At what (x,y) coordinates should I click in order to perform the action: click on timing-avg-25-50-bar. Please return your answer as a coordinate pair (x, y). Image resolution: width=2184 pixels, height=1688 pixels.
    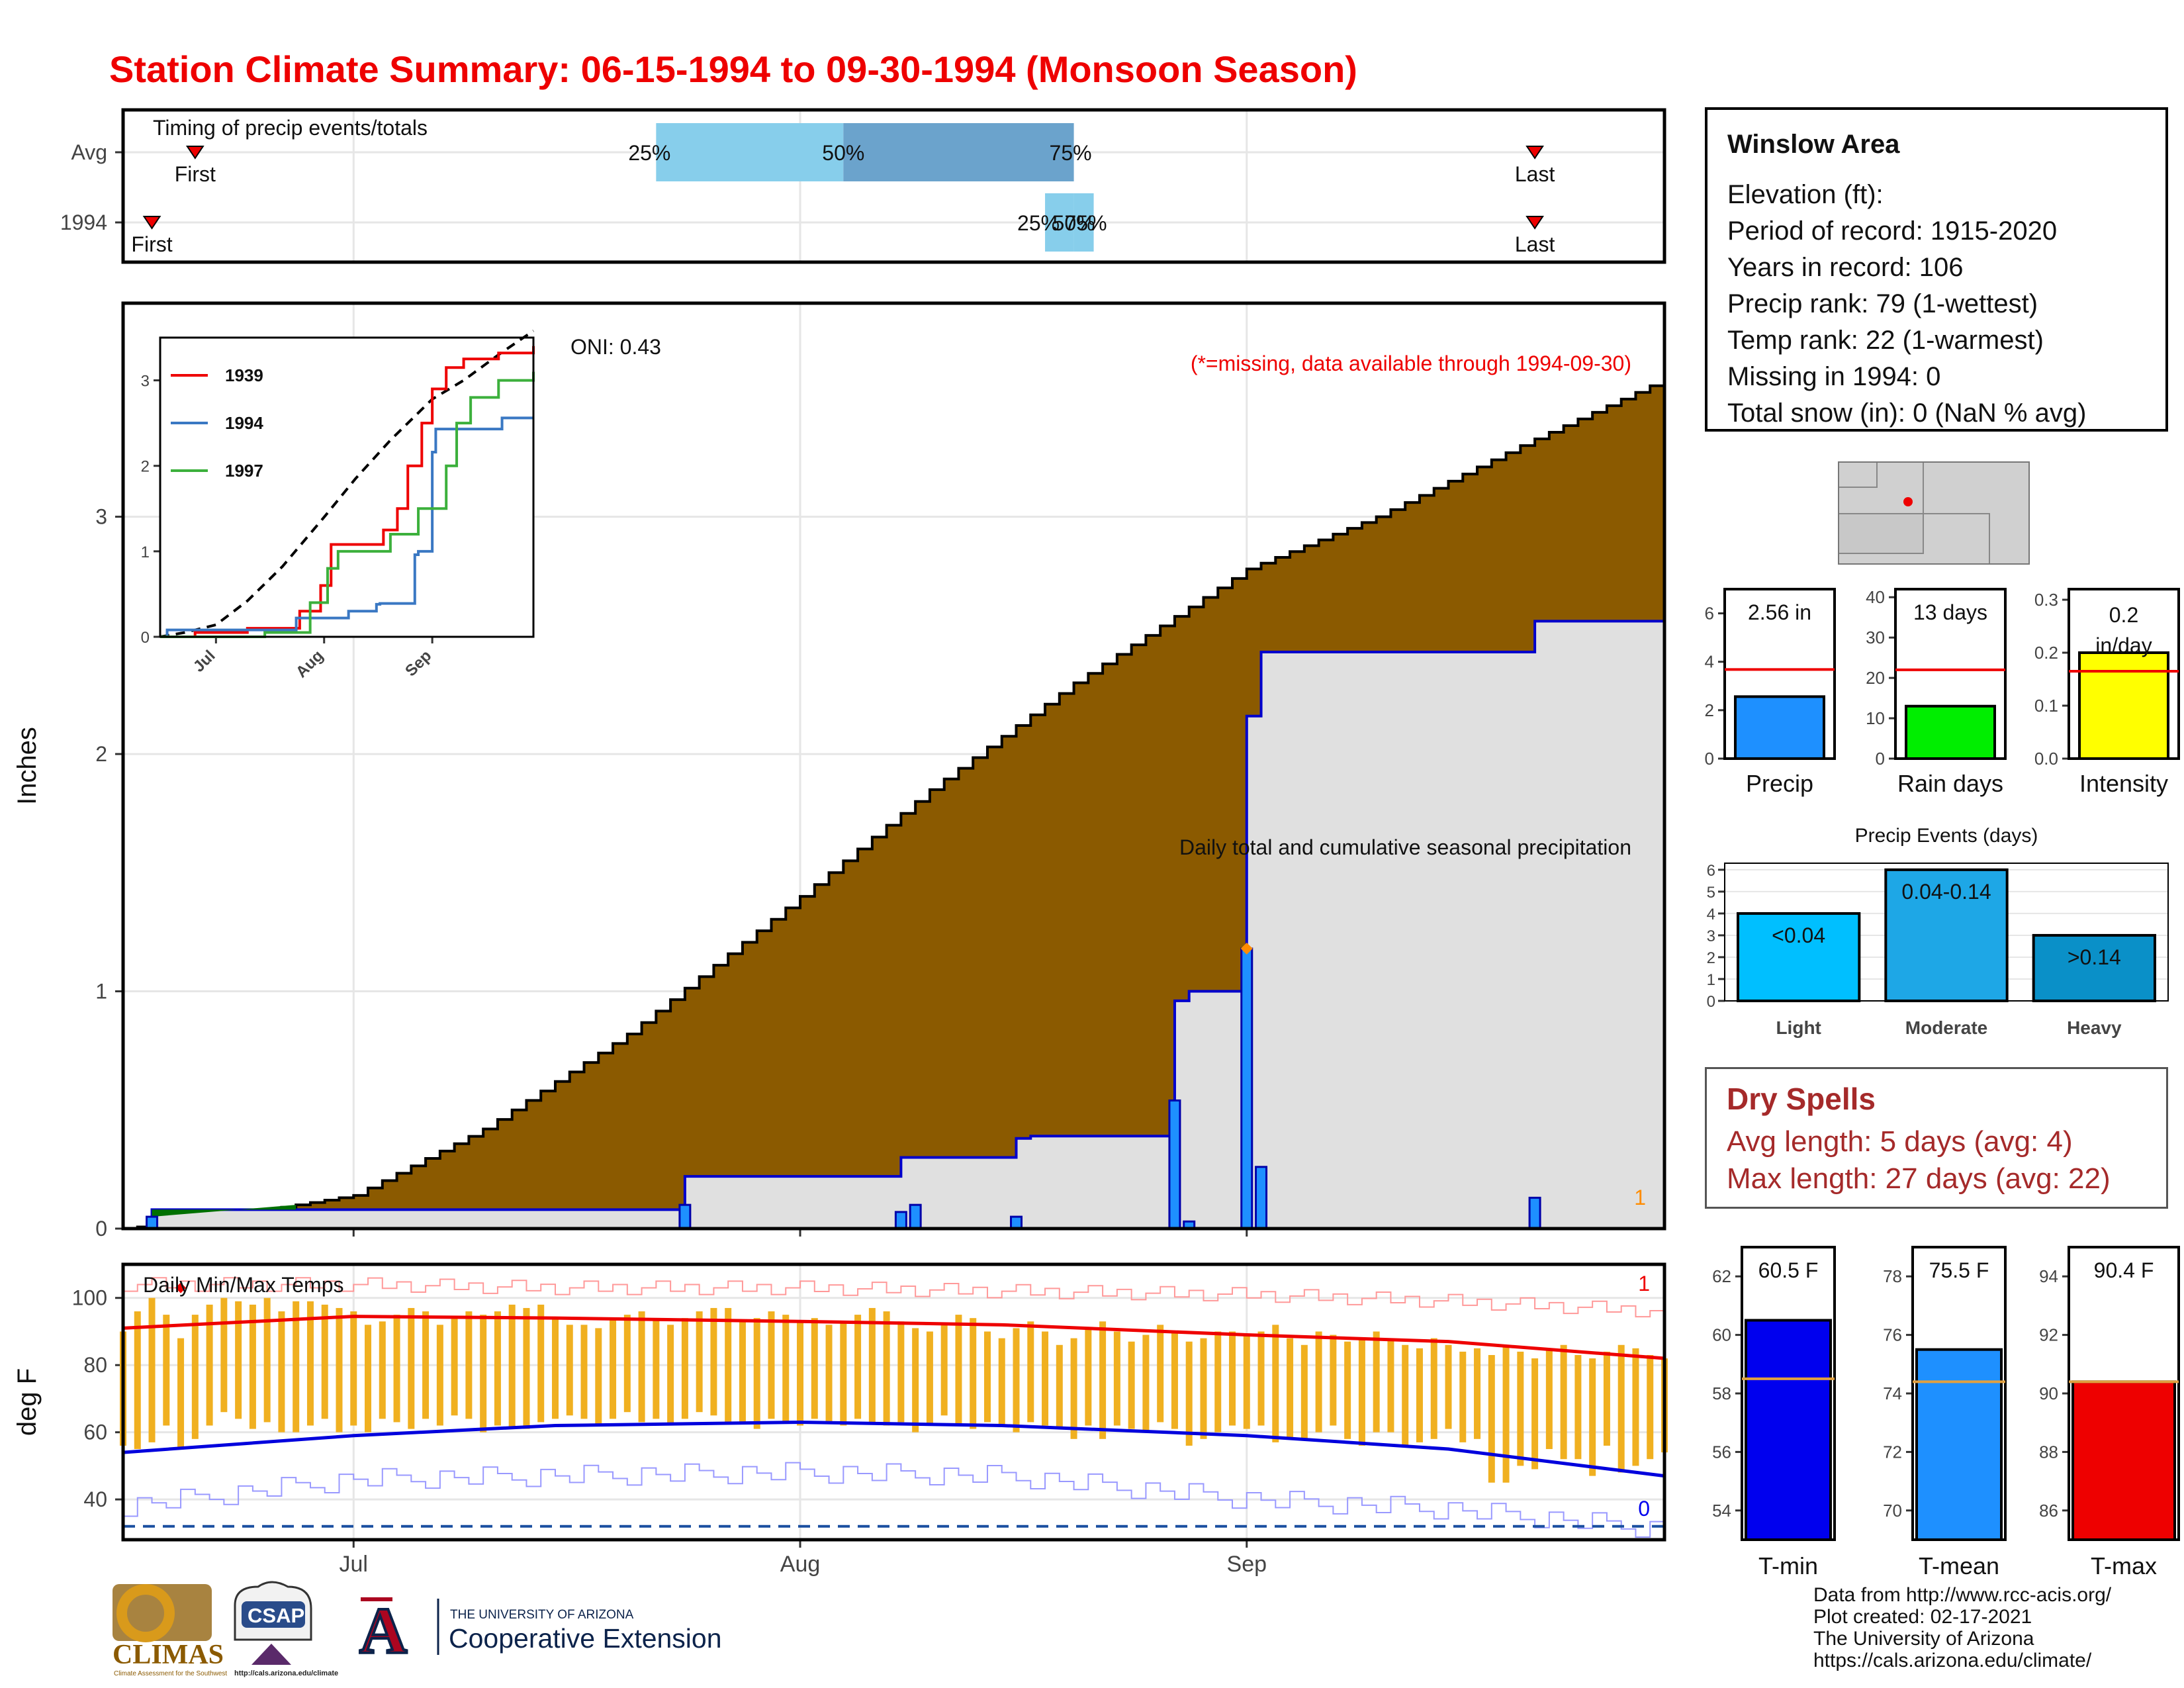
    Looking at the image, I should click on (750, 152).